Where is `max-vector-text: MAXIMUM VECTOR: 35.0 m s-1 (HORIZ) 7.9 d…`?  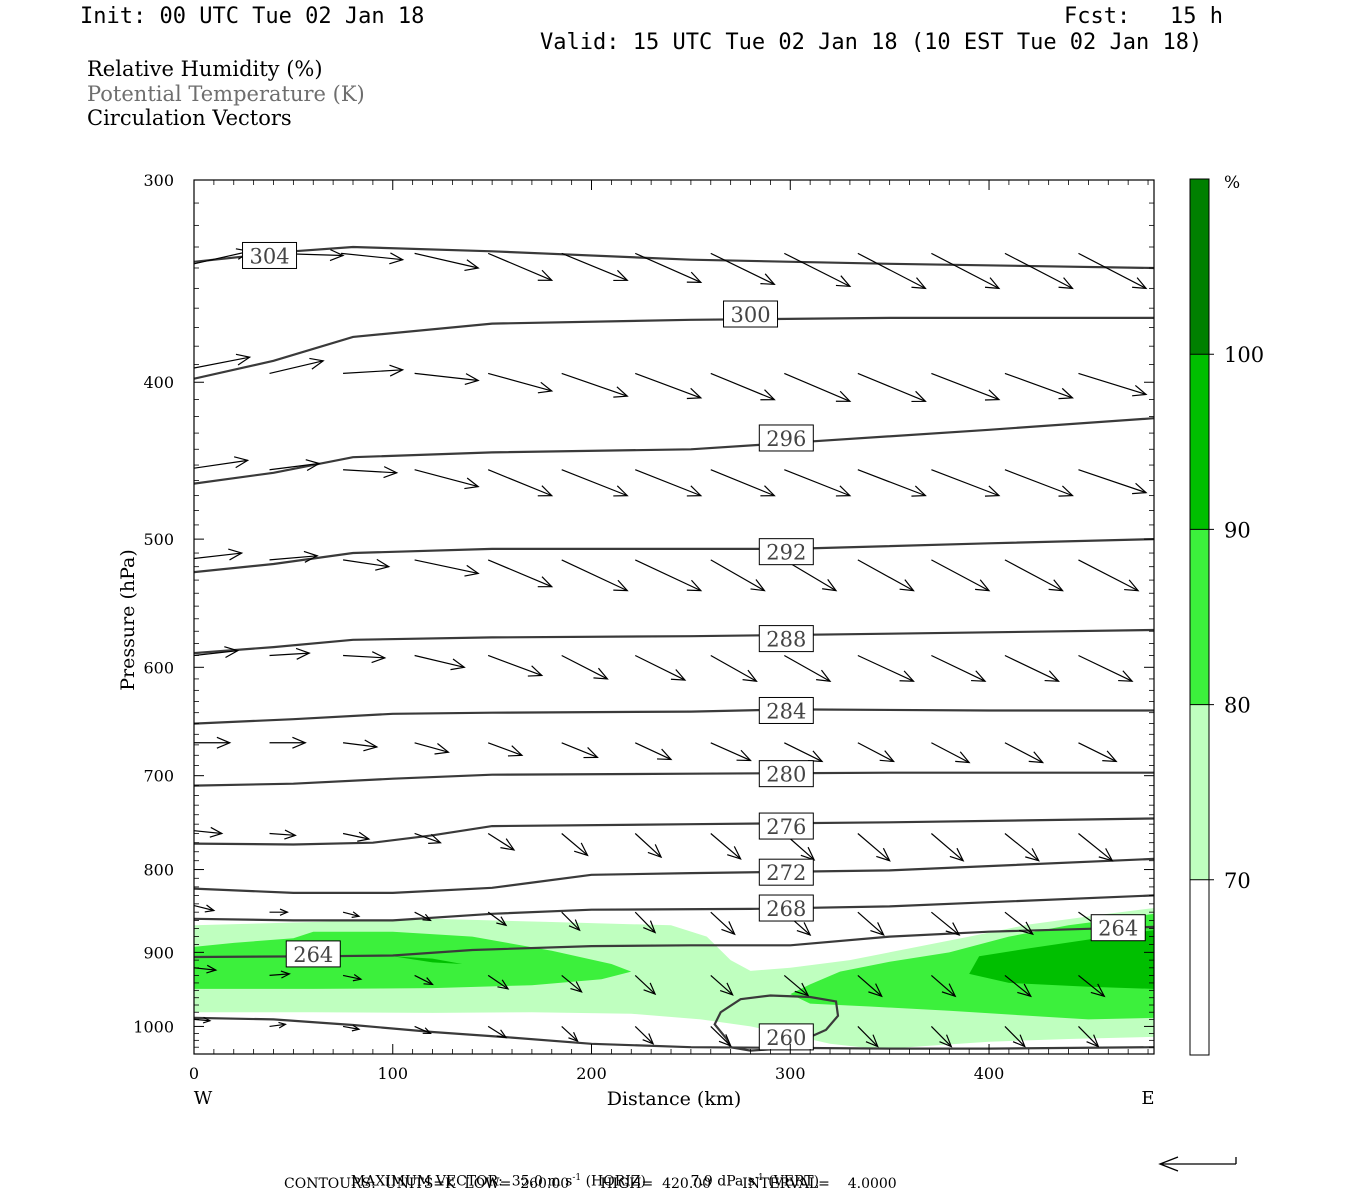
max-vector-text: MAXIMUM VECTOR: 35.0 m s-1 (HORIZ) 7.9 d… is located at coordinates (580, 1173).